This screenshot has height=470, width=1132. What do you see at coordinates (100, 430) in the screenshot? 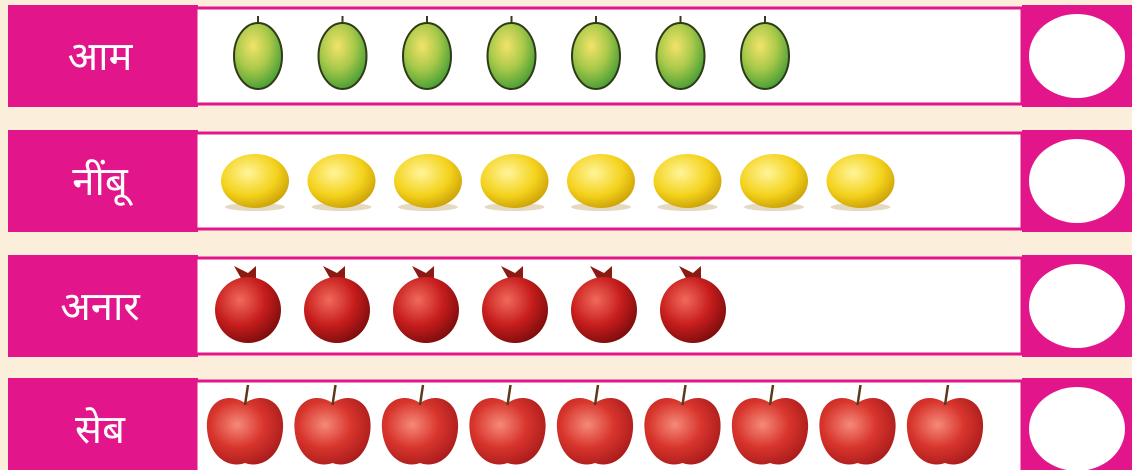
I see `fruit-name: सेब` at bounding box center [100, 430].